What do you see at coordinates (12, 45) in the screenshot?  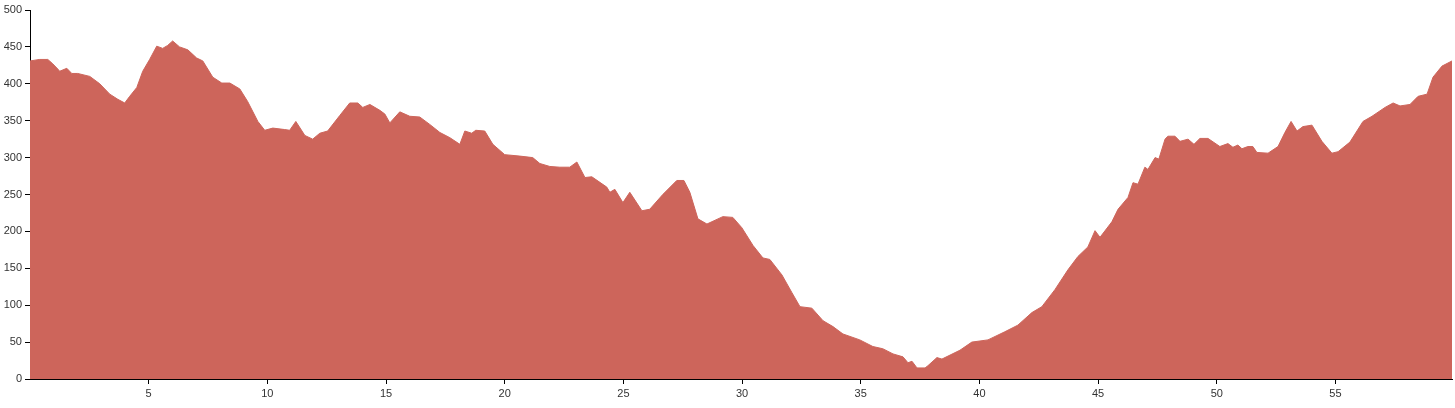 I see `y-tick-label: 450` at bounding box center [12, 45].